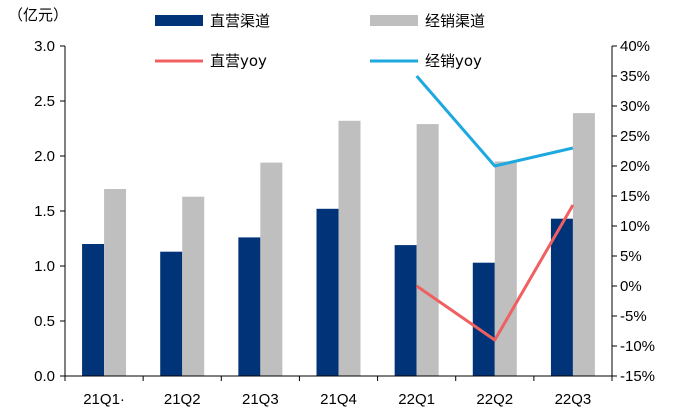 The width and height of the screenshot is (678, 414). What do you see at coordinates (633, 316) in the screenshot?
I see `right-tick-label: -5%` at bounding box center [633, 316].